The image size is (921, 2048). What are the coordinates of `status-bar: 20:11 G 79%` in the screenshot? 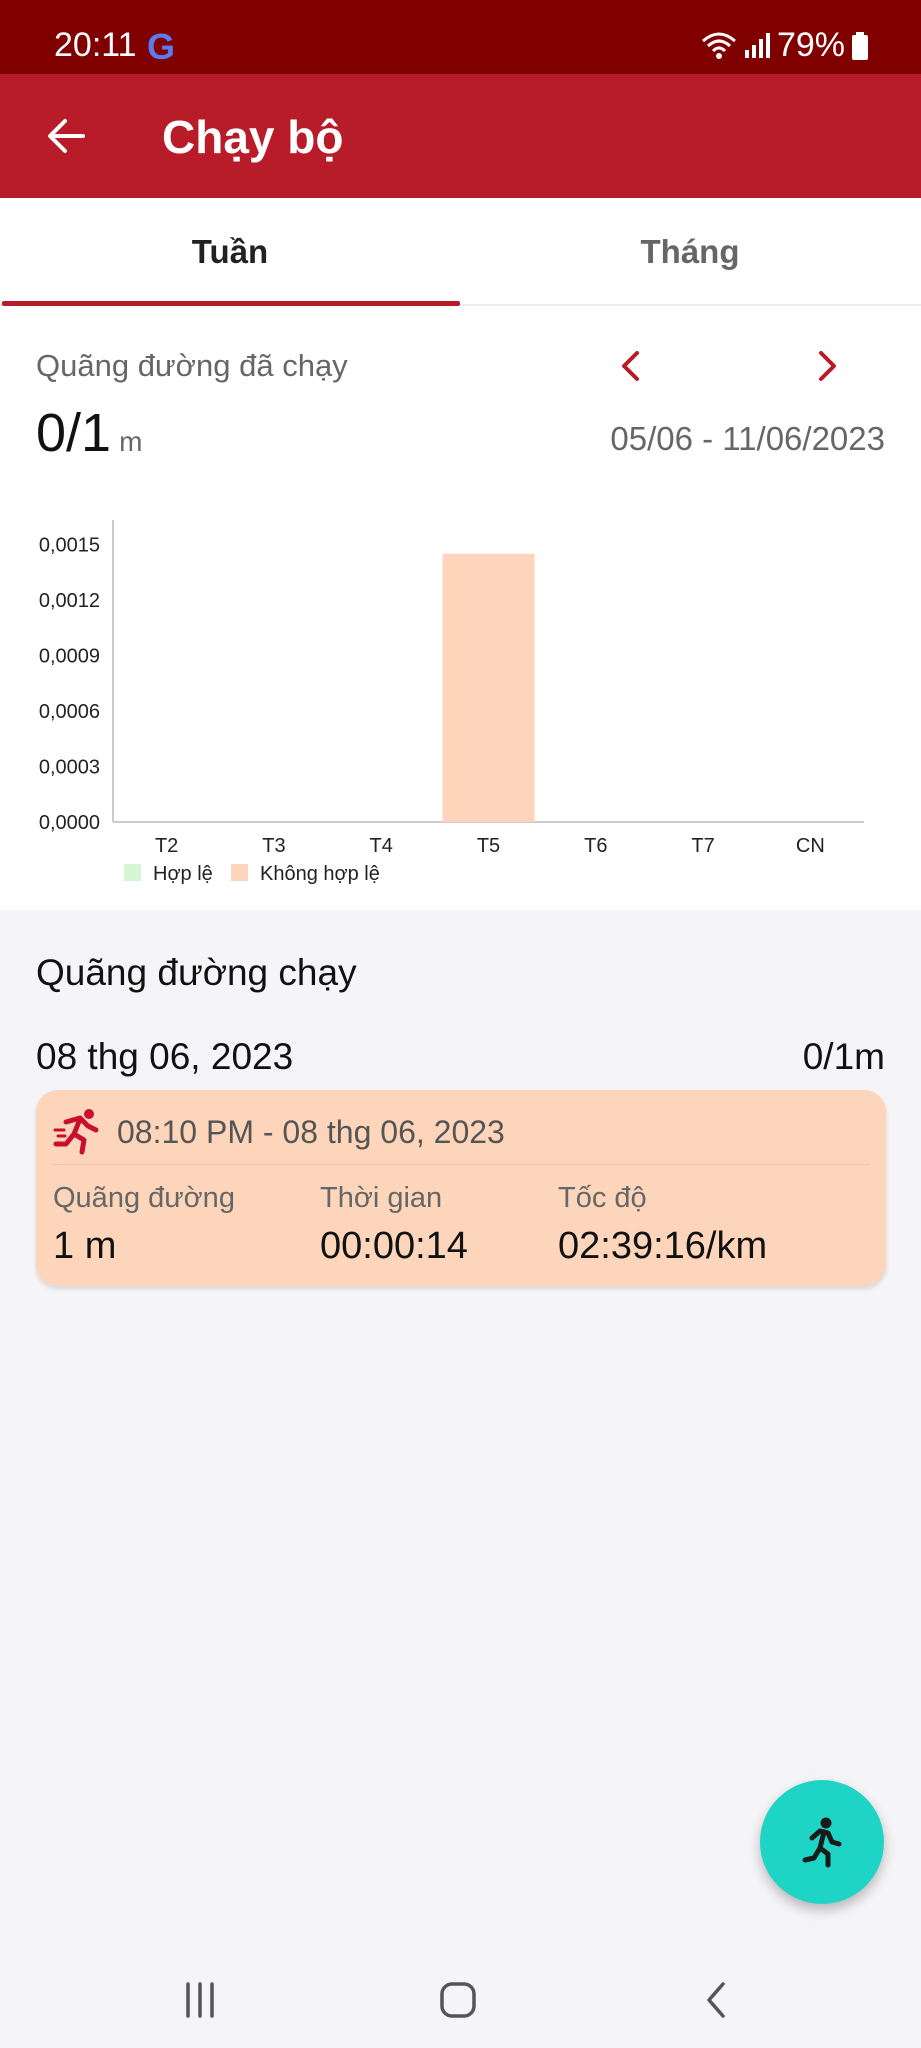 It's located at (460, 37).